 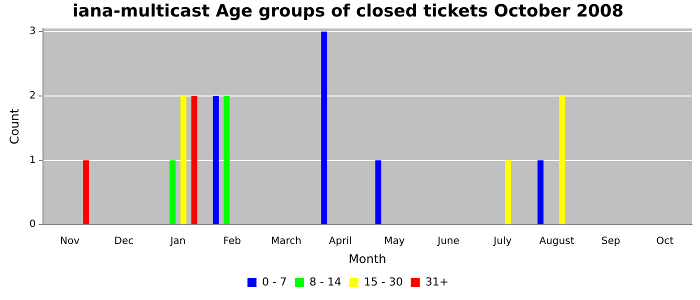 What do you see at coordinates (232, 242) in the screenshot?
I see `x-tick-label: Feb` at bounding box center [232, 242].